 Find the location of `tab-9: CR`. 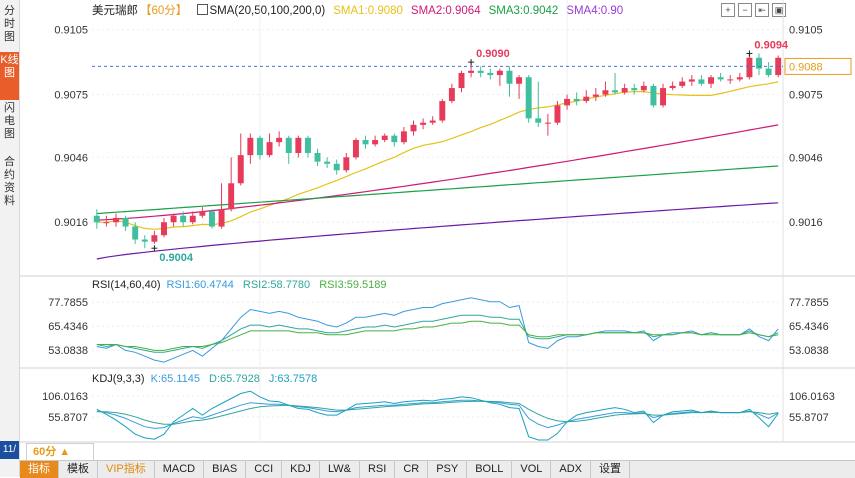

tab-9: CR is located at coordinates (412, 469).